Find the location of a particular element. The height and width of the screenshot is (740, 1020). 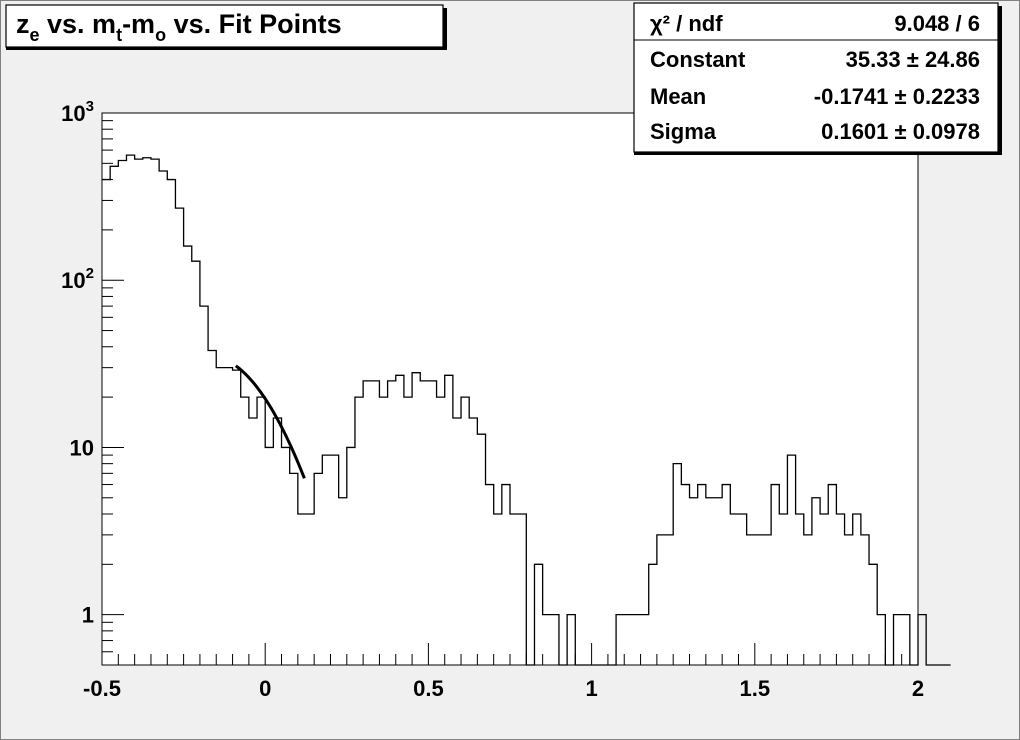

chart-title: ze vs. mt-mo vs. Fit Points is located at coordinates (179, 27).